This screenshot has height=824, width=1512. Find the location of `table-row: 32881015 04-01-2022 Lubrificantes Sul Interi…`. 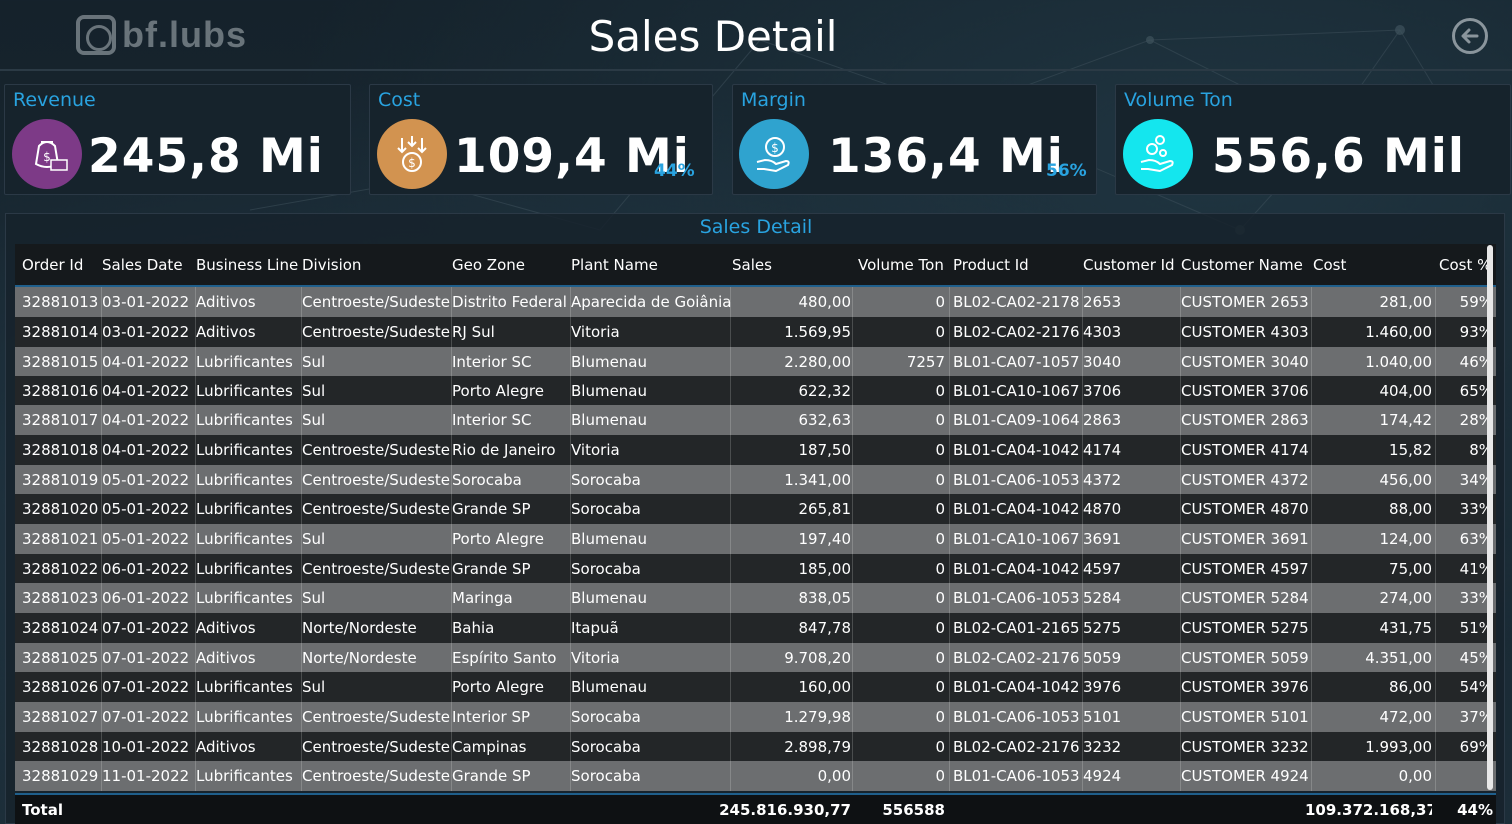

table-row: 32881015 04-01-2022 Lubrificantes Sul Interi… is located at coordinates (755, 362).